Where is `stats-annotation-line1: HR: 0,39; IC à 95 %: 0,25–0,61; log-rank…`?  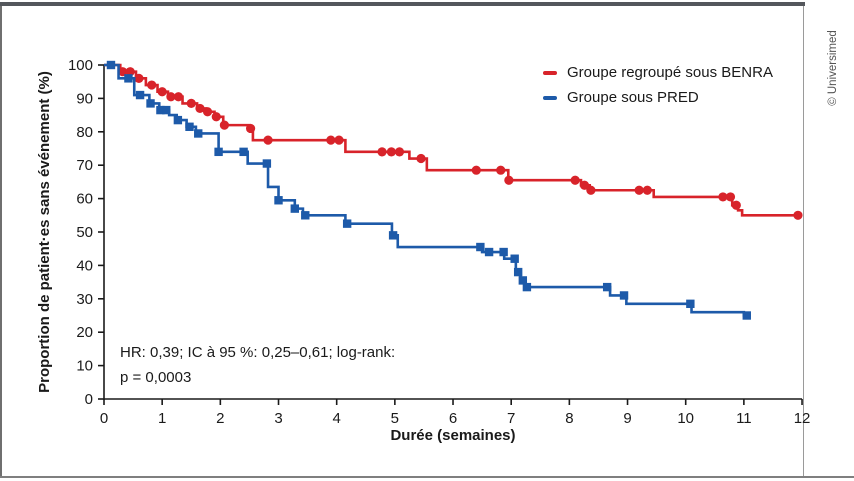 stats-annotation-line1: HR: 0,39; IC à 95 %: 0,25–0,61; log-rank… is located at coordinates (258, 352).